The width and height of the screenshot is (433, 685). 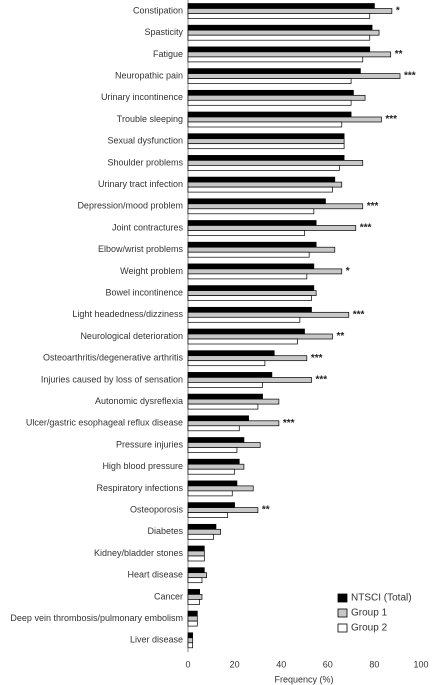 I want to click on legend-label: NTSCI (Total), so click(x=381, y=598).